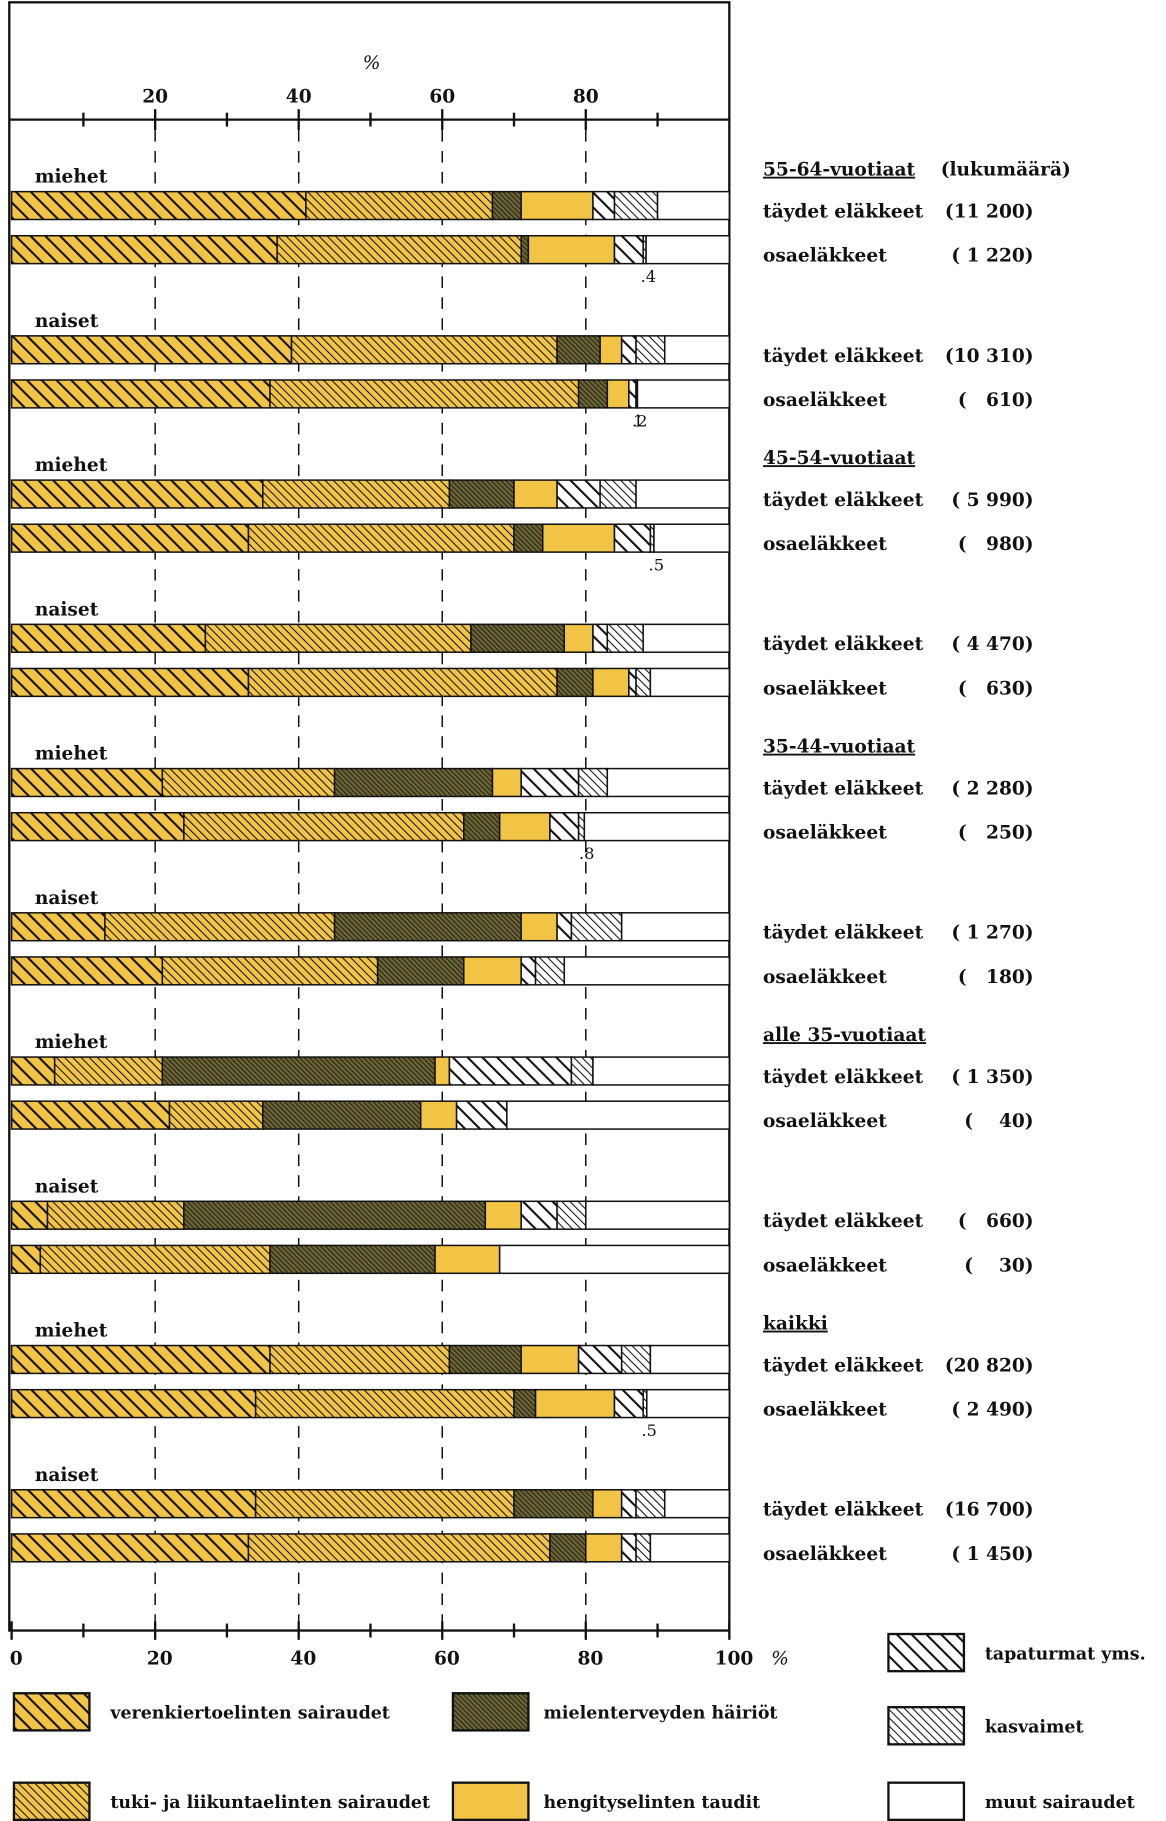  Describe the element at coordinates (992, 1410) in the screenshot. I see `count-label: ( 2 490)` at that location.